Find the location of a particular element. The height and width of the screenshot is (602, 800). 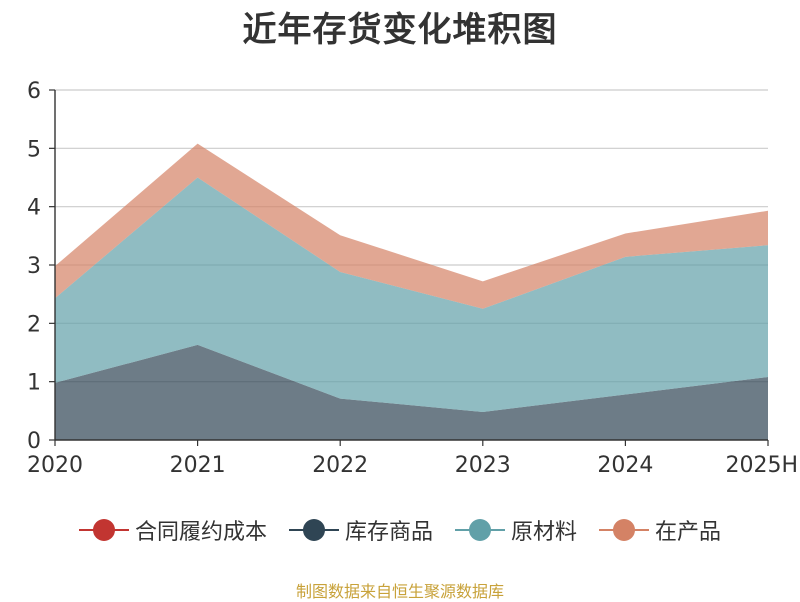

legend-label: 合同履约成本 is located at coordinates (200, 532).